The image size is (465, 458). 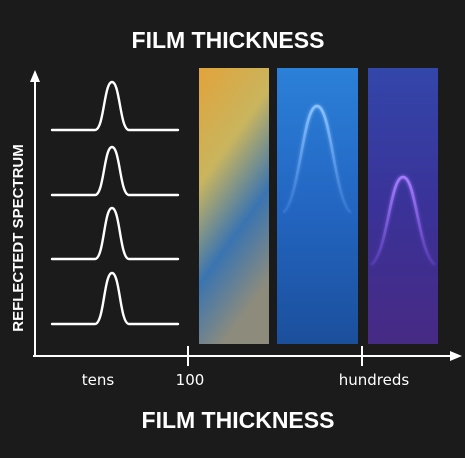 What do you see at coordinates (456, 356) in the screenshot?
I see `x-axis-arrowhead` at bounding box center [456, 356].